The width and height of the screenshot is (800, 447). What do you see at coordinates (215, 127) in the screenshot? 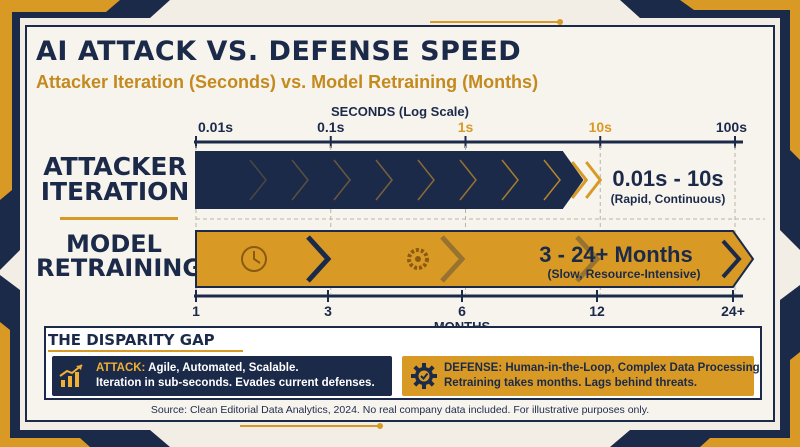
I see `top-axis-tick-label: 0.01s` at bounding box center [215, 127].